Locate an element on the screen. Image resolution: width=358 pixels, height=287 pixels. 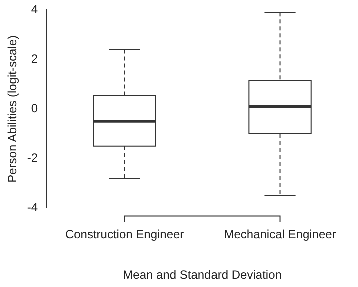
y-tick-label: 2 is located at coordinates (34, 59).